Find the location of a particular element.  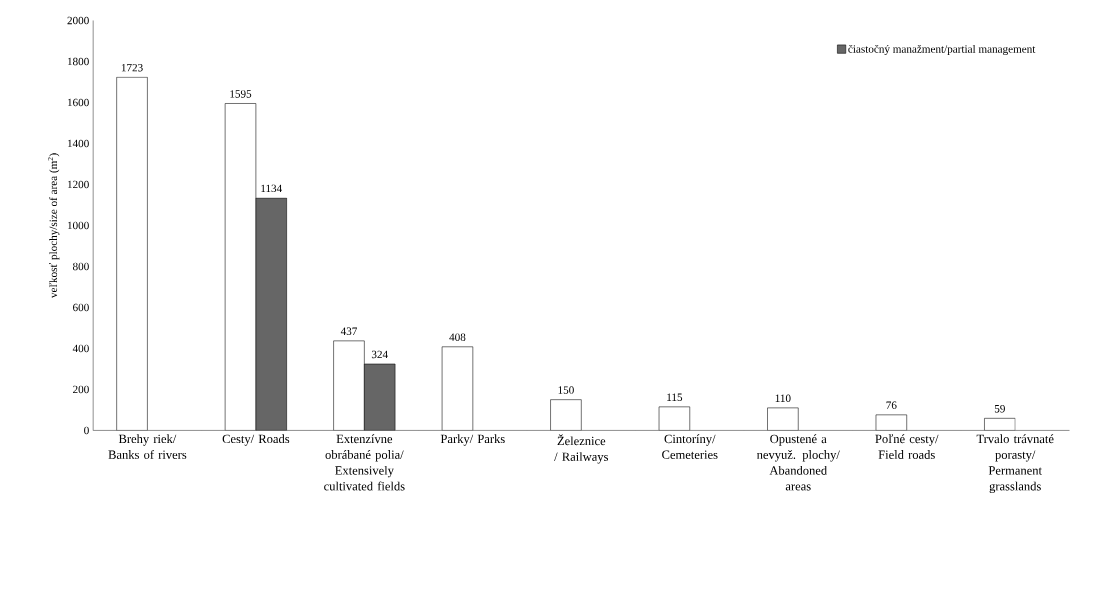

y-tick-label: 600 is located at coordinates (81, 307).